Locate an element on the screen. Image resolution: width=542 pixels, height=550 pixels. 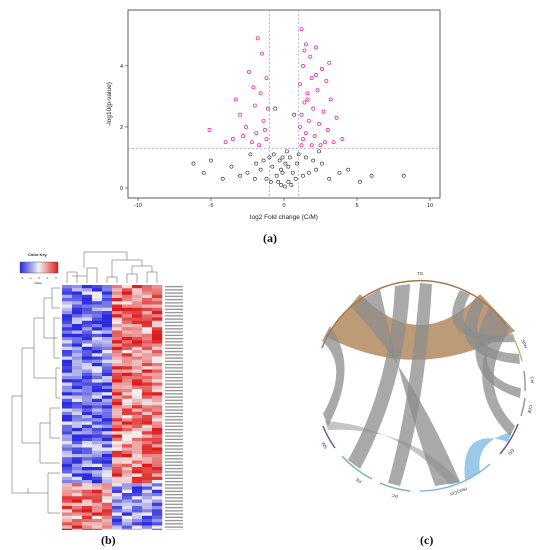
x-tick-label: 0 is located at coordinates (283, 206).